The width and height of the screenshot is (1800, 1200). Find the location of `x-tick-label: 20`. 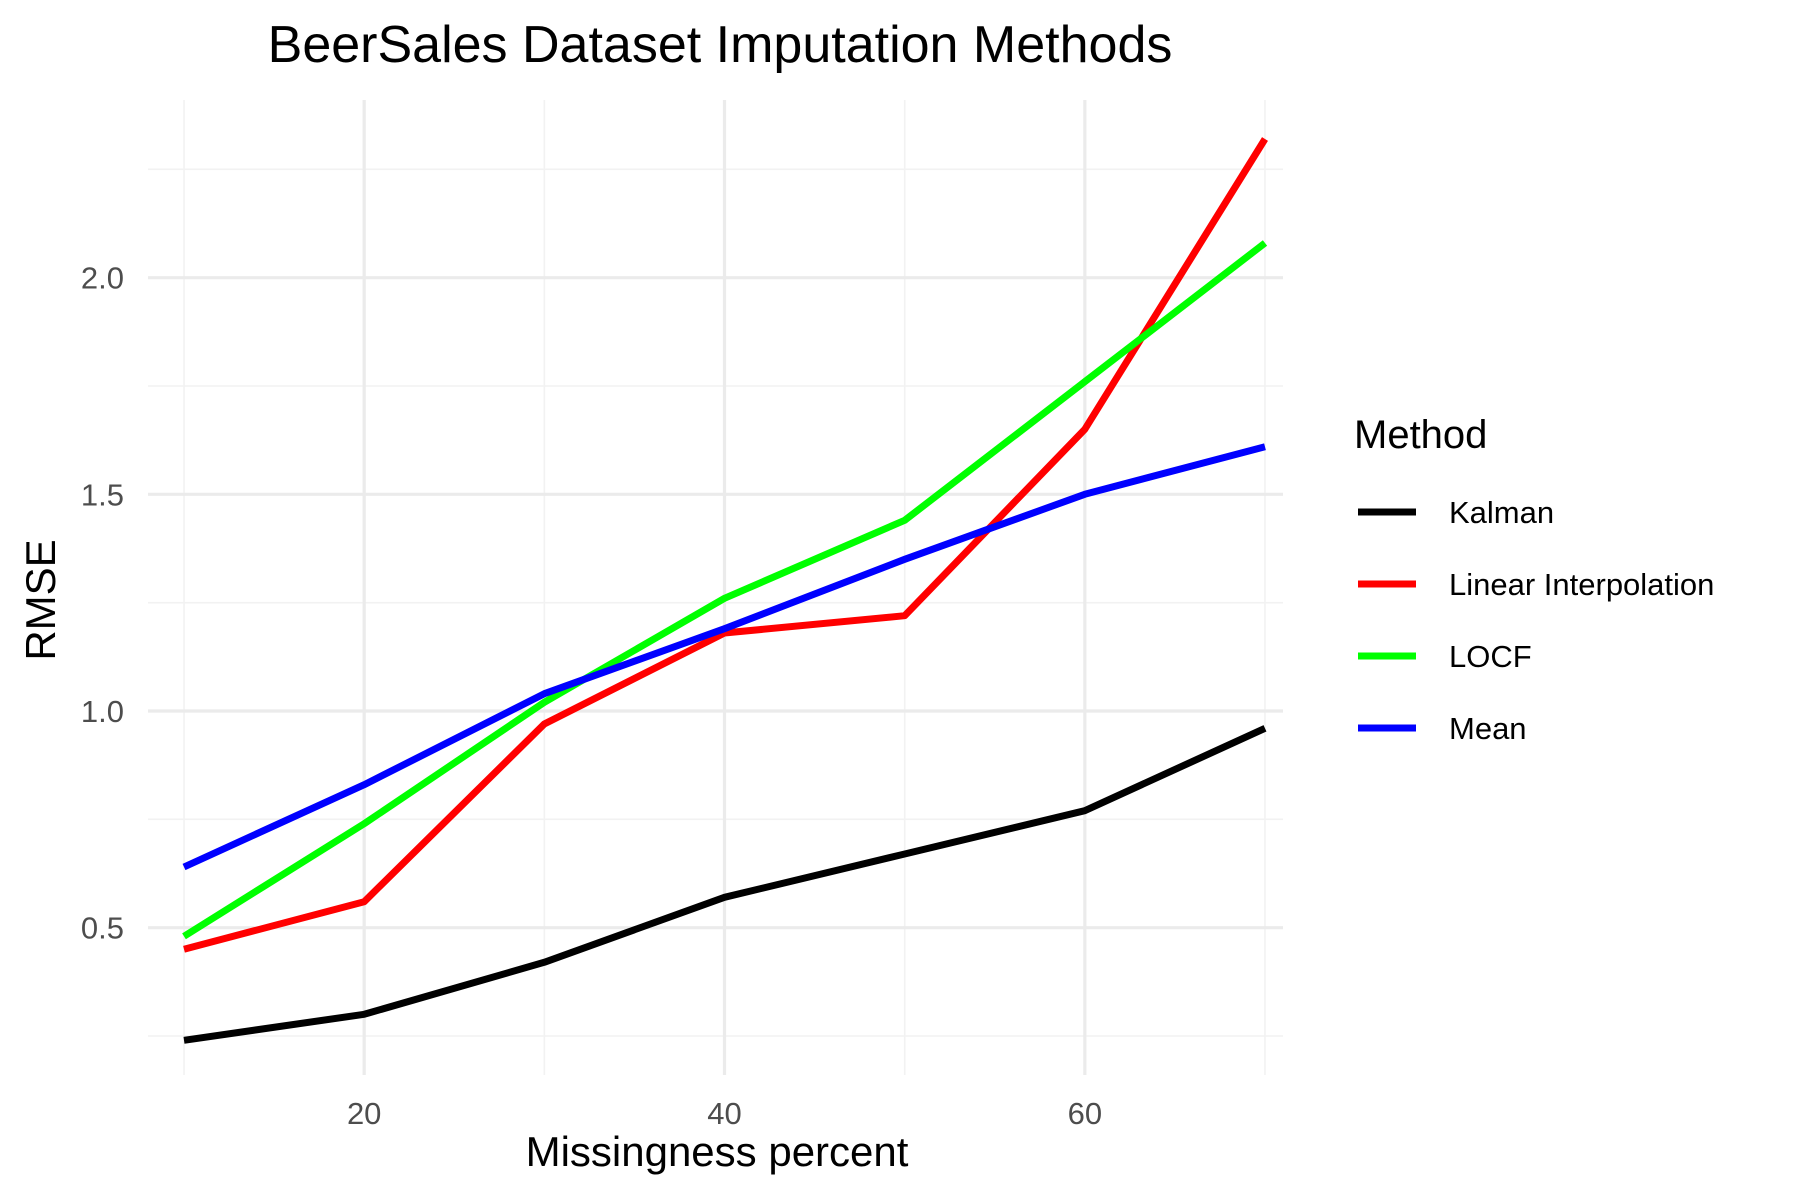

x-tick-label: 20 is located at coordinates (364, 1113).